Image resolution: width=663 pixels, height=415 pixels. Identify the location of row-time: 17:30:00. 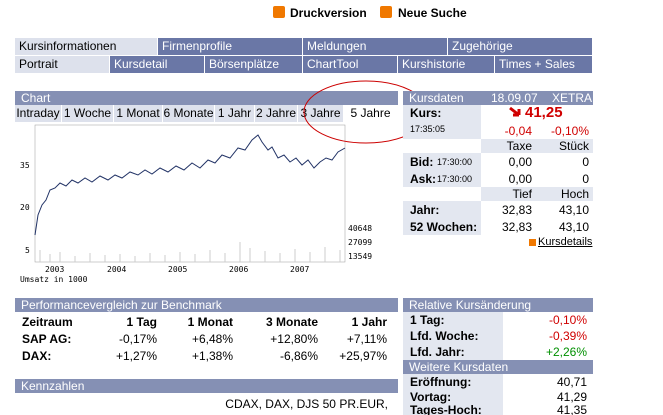
(455, 162).